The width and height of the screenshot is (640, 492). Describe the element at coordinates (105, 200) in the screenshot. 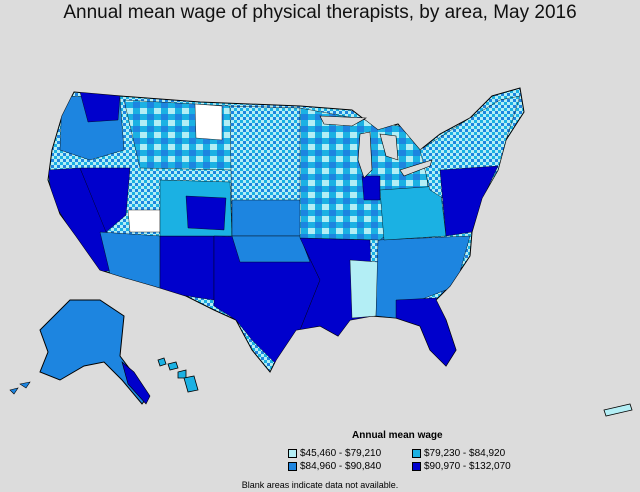

I see `region-nevada` at that location.